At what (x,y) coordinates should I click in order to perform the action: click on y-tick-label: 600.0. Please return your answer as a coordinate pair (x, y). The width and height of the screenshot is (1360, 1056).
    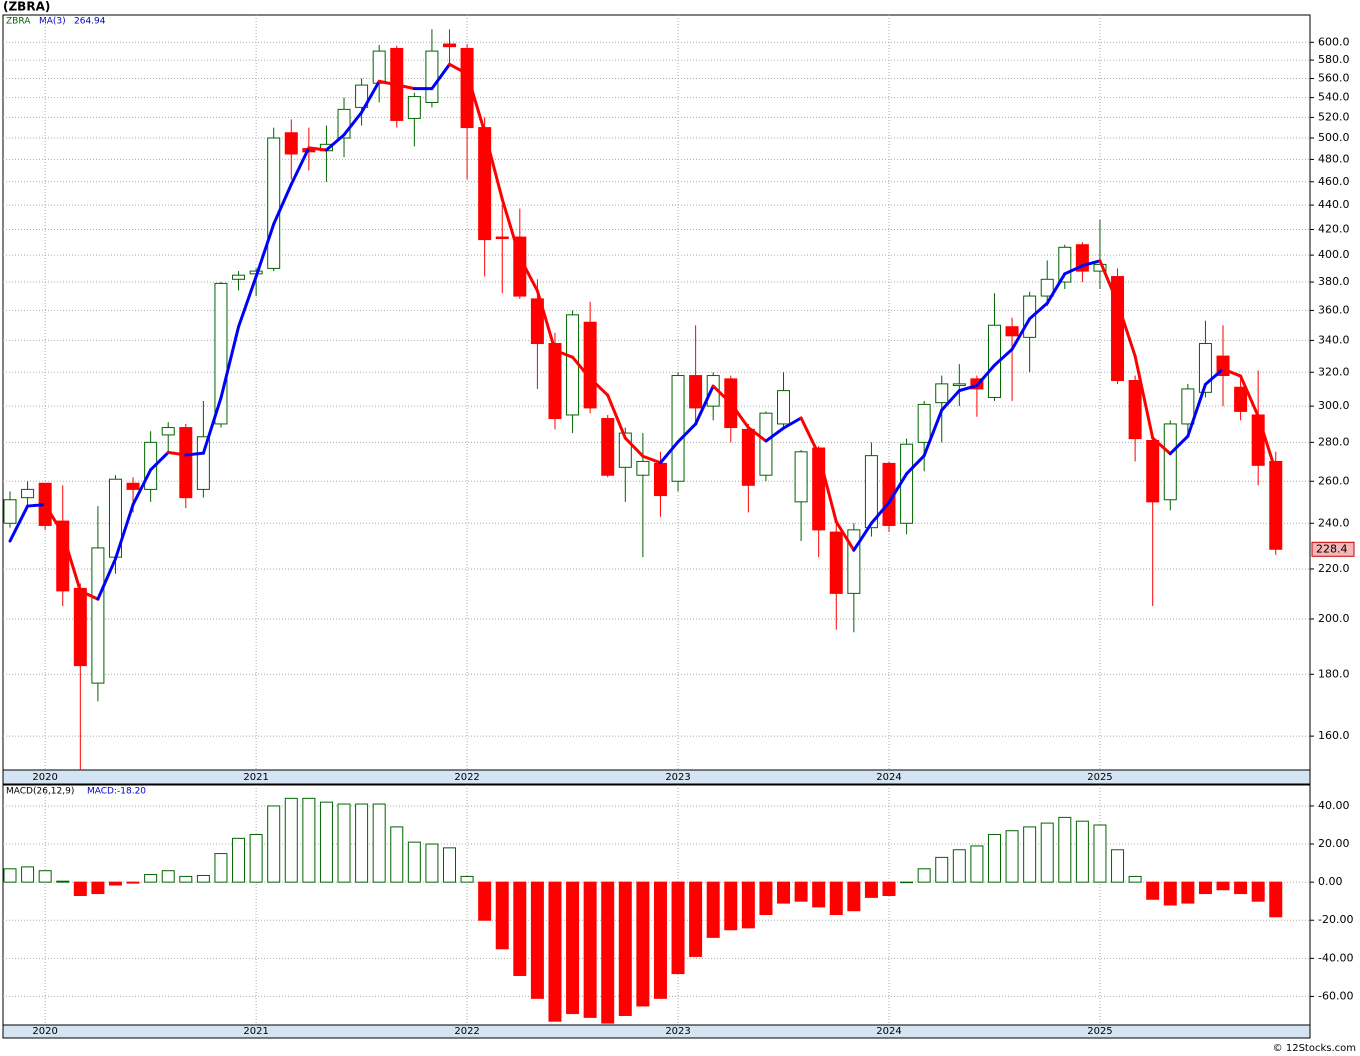
    Looking at the image, I should click on (1334, 41).